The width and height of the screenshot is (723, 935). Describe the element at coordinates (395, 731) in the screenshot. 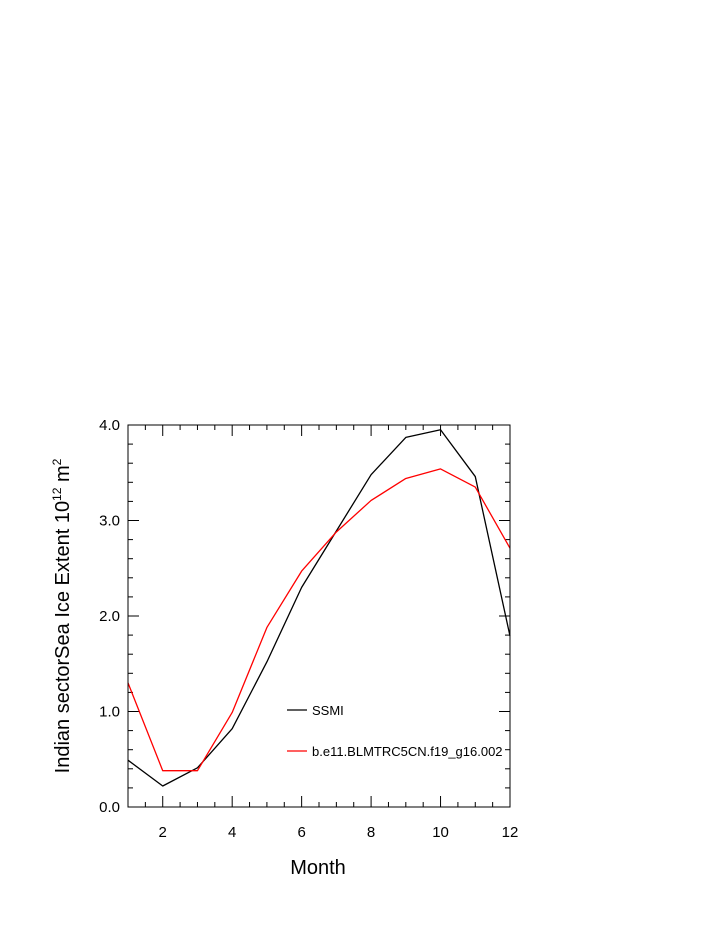

I see `legend: SSMI b.e11.BLMTRC5CN.f19_g16.002` at that location.